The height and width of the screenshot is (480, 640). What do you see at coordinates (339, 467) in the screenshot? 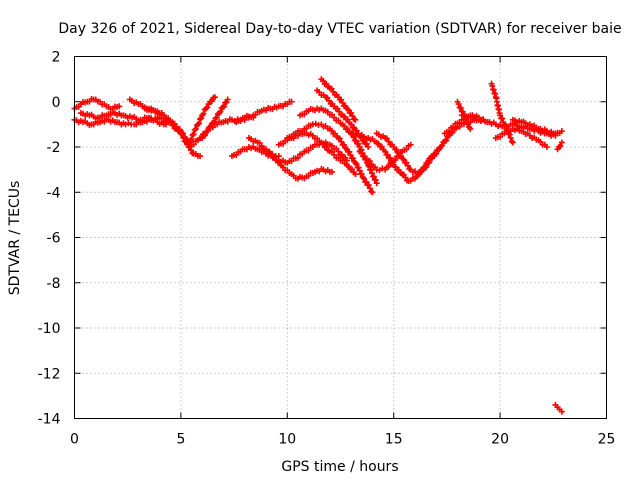
I see `x-axis-label: GPS time / hours` at bounding box center [339, 467].